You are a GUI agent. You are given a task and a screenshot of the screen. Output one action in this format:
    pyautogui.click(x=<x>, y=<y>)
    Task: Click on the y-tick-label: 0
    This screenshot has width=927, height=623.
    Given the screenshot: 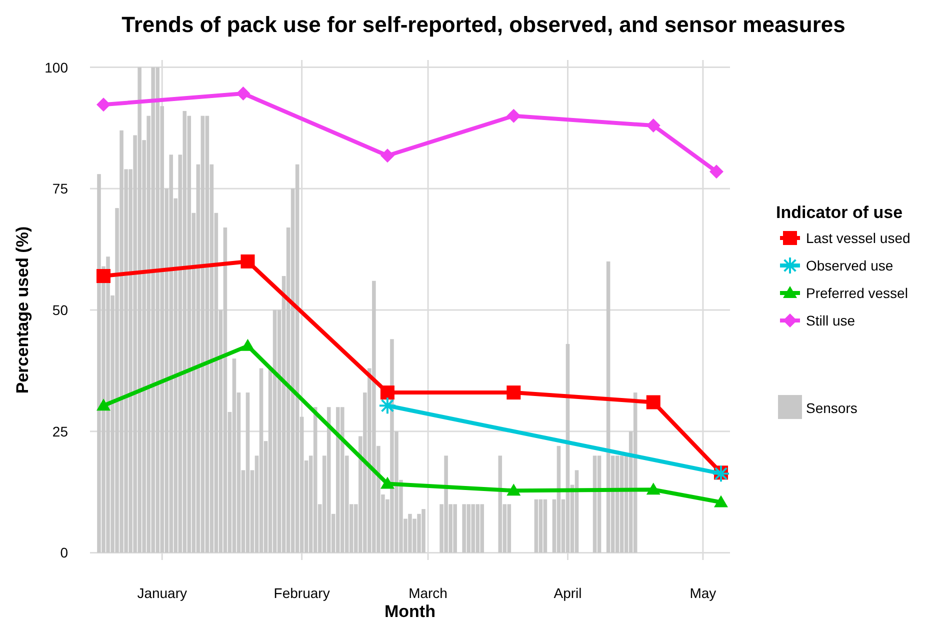 What is the action you would take?
    pyautogui.click(x=64, y=552)
    